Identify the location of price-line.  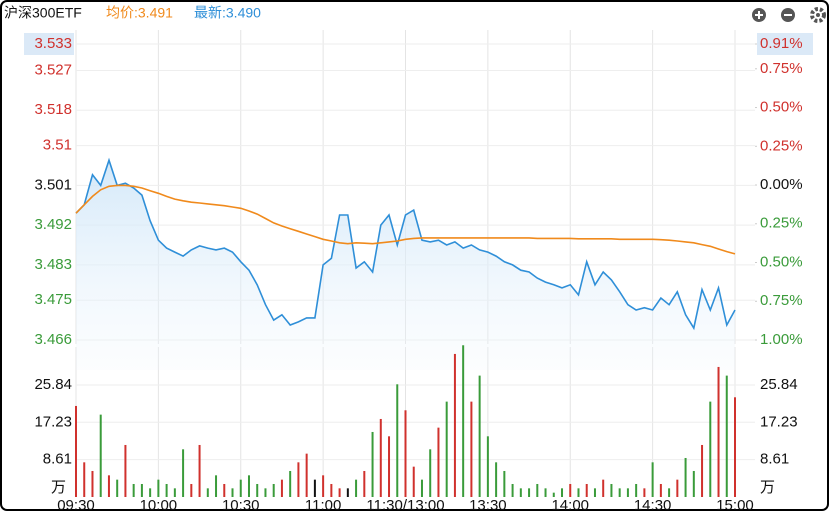
(405, 219).